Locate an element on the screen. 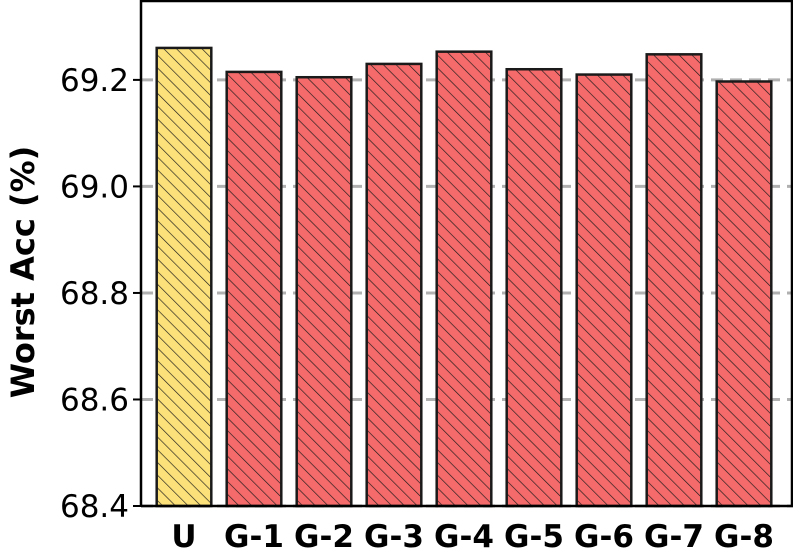 The height and width of the screenshot is (557, 793). x-tick-label: G-2 is located at coordinates (324, 537).